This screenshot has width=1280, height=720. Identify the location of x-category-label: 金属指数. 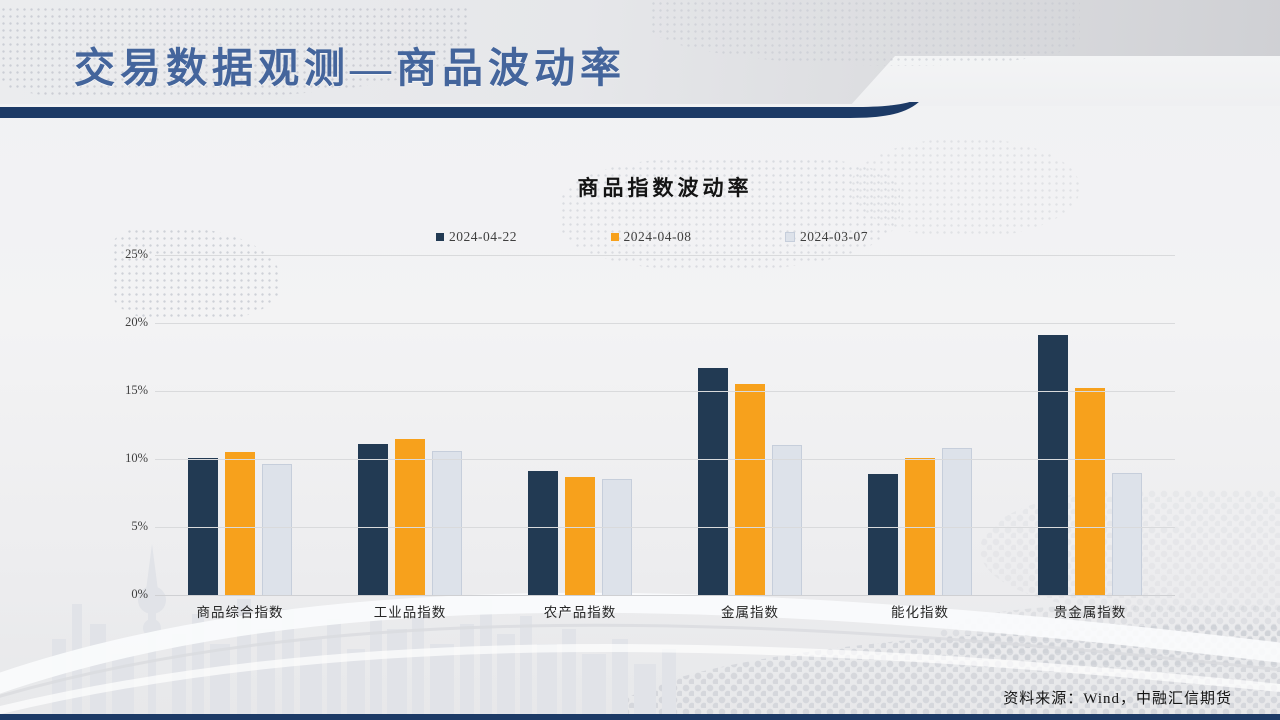
(750, 612).